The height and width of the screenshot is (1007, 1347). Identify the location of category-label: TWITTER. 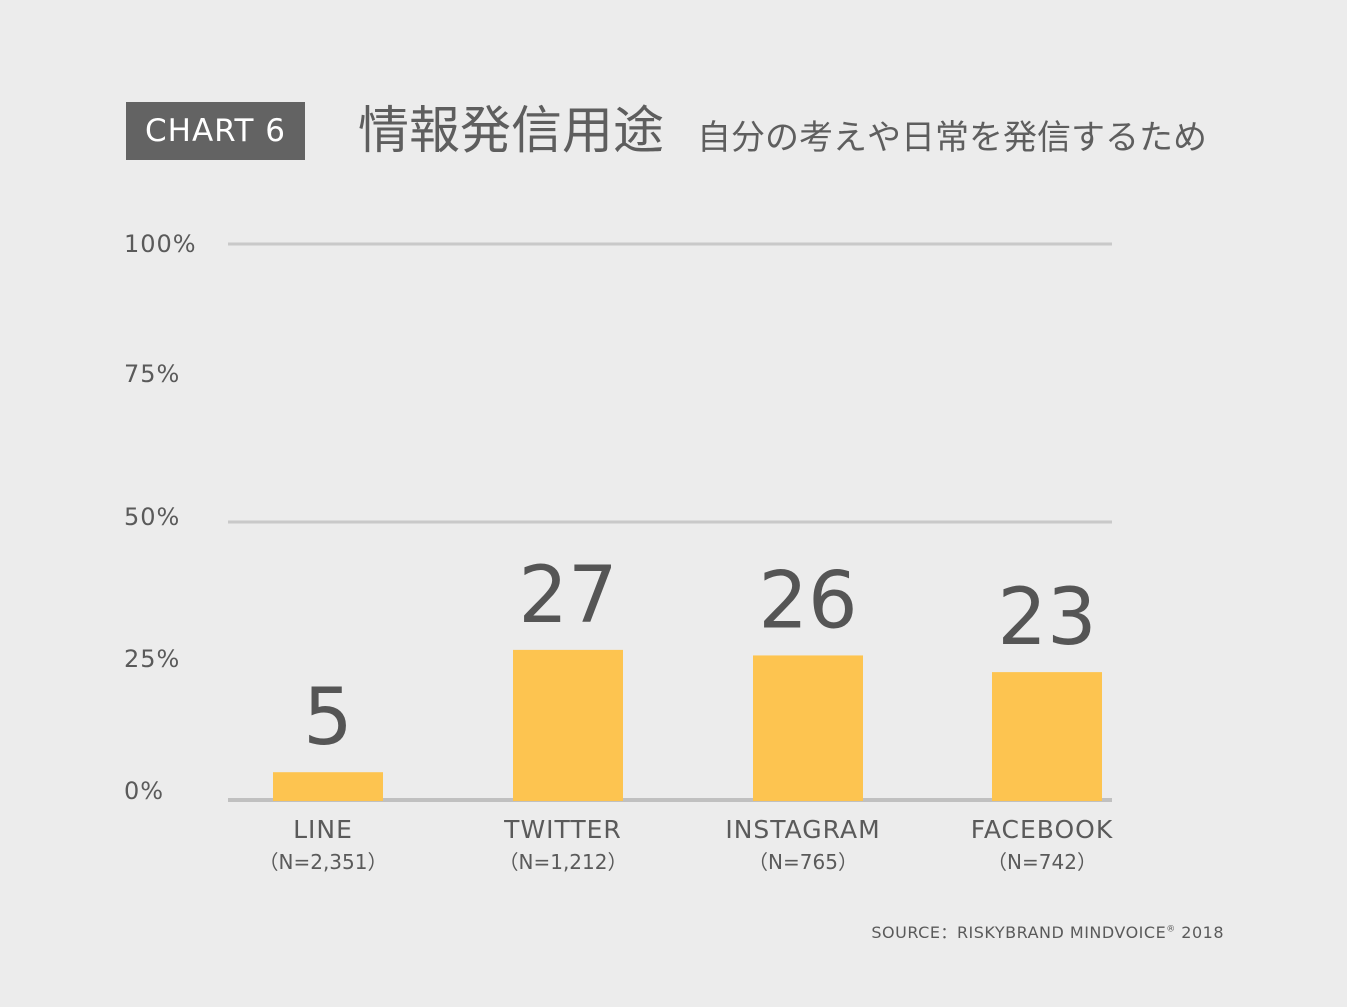
(562, 829).